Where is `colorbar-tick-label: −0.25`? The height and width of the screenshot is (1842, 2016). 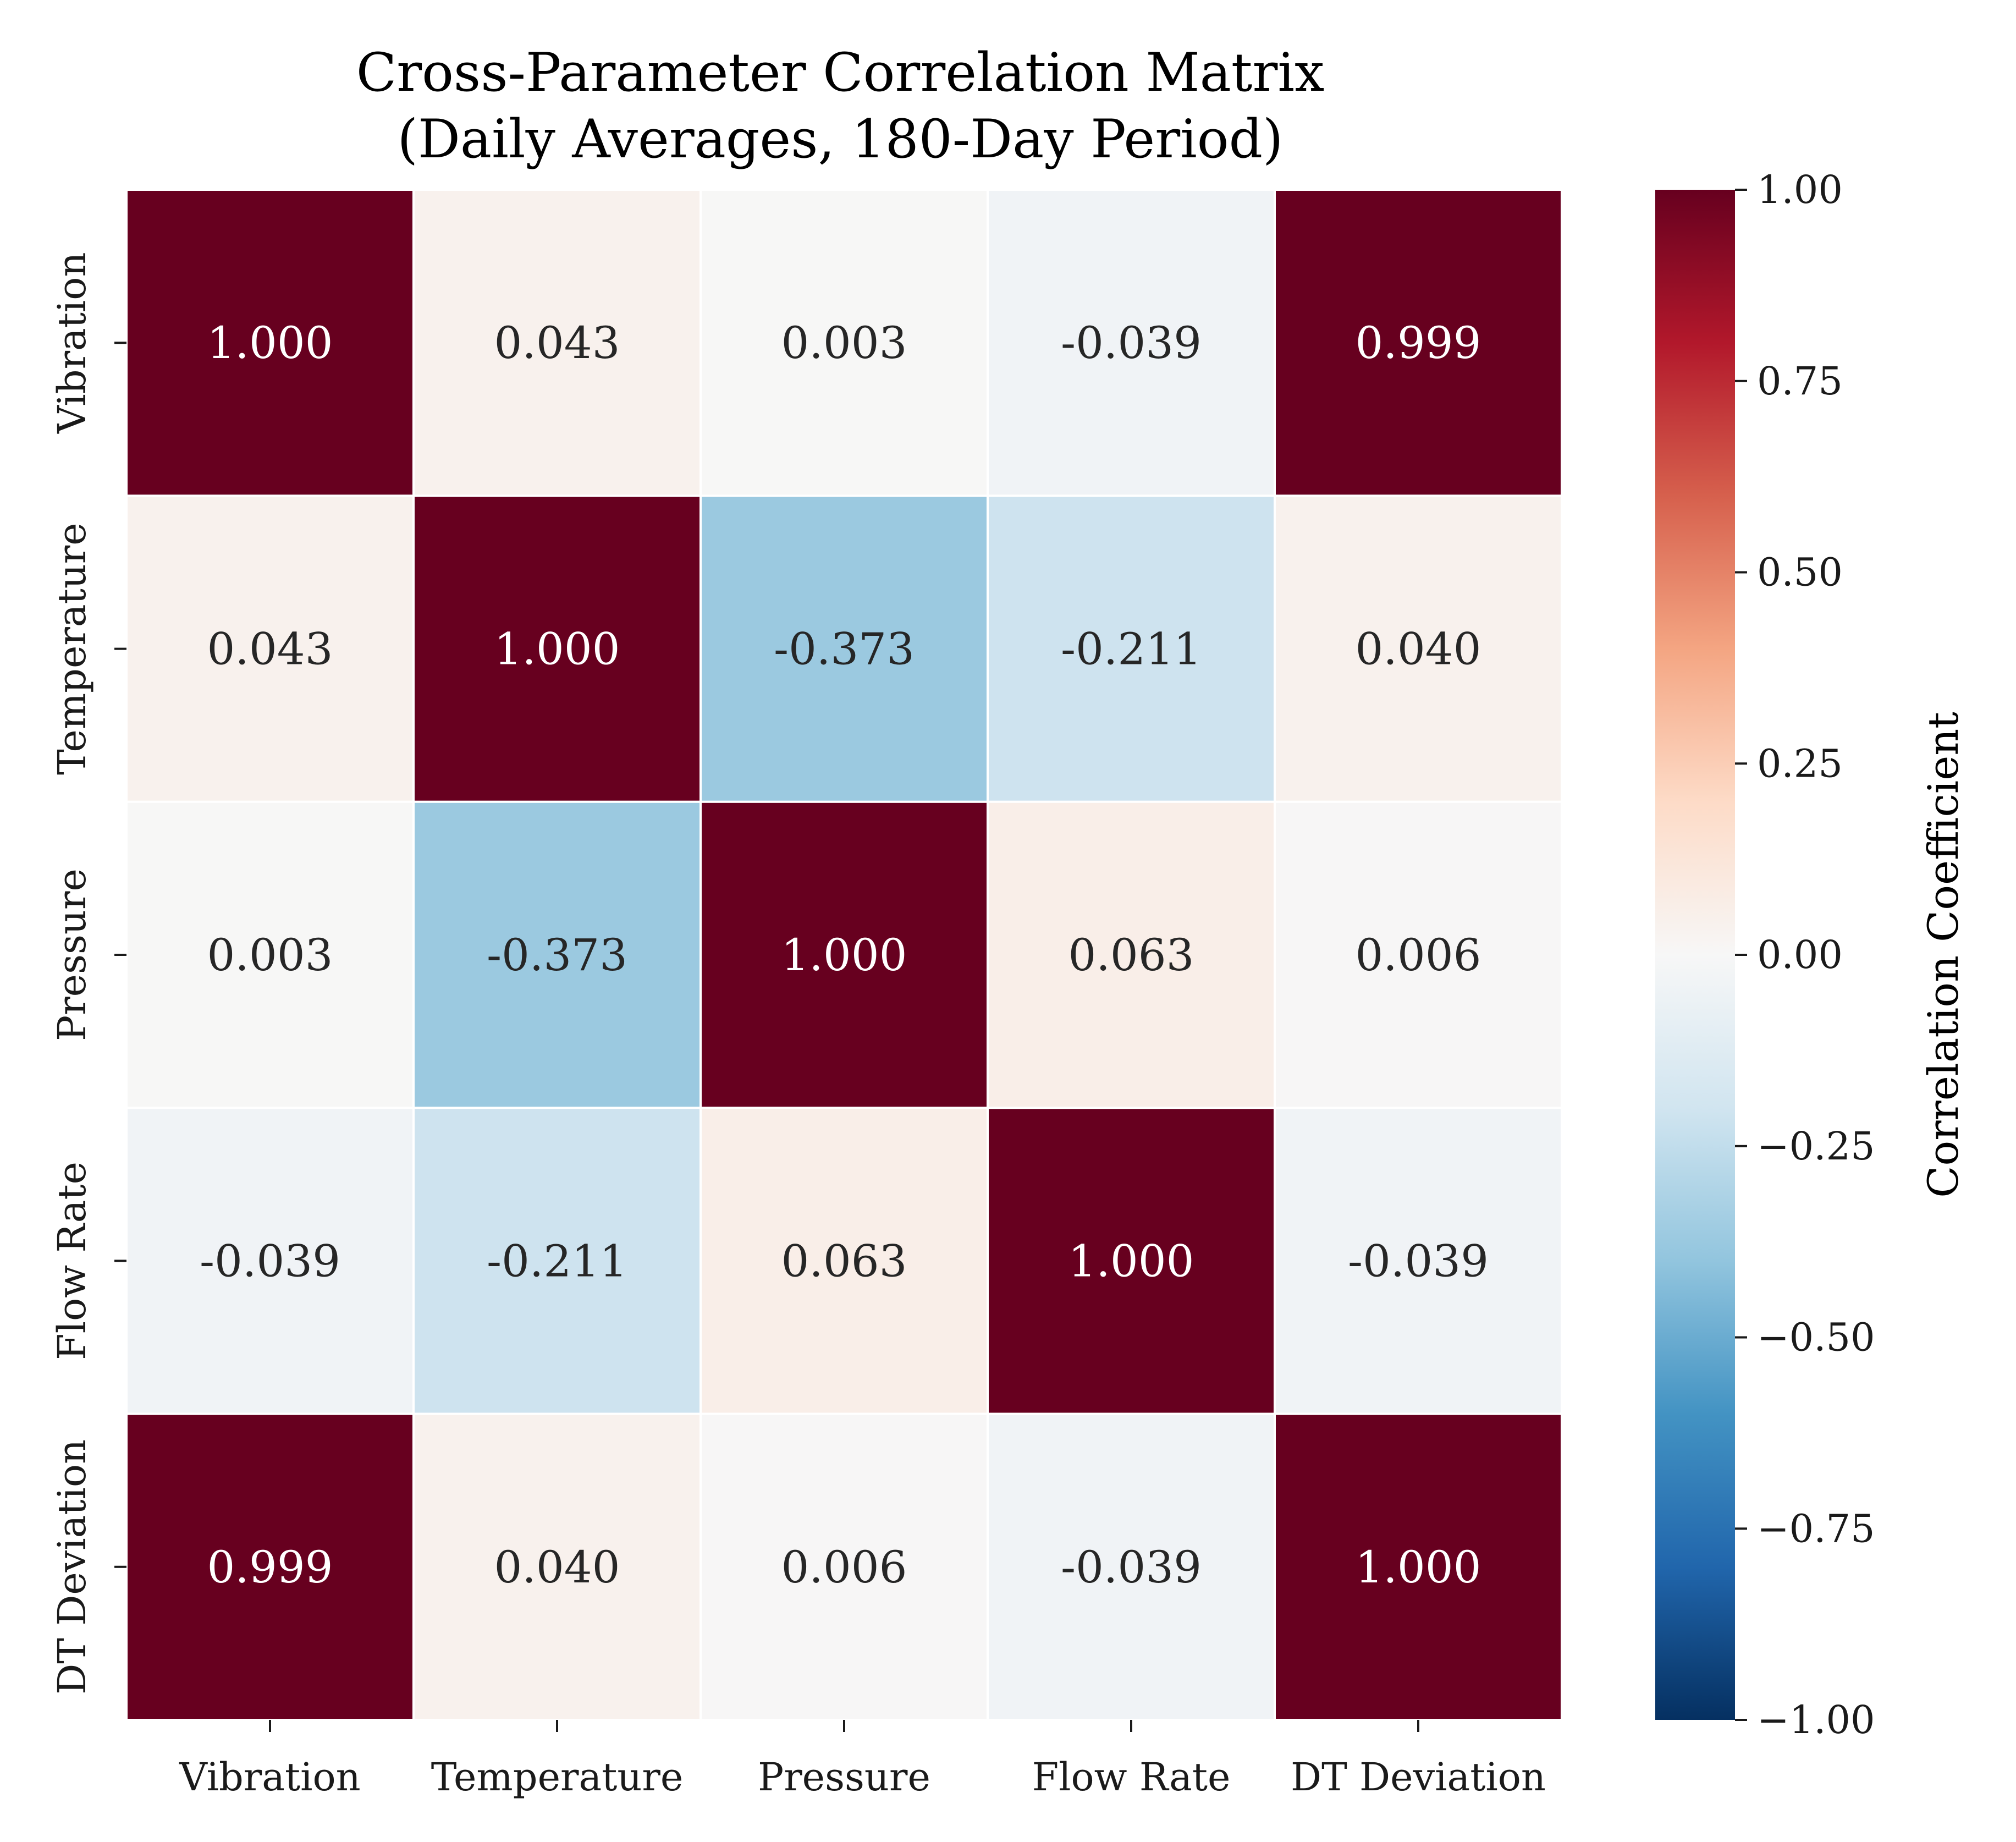 colorbar-tick-label: −0.25 is located at coordinates (1816, 1146).